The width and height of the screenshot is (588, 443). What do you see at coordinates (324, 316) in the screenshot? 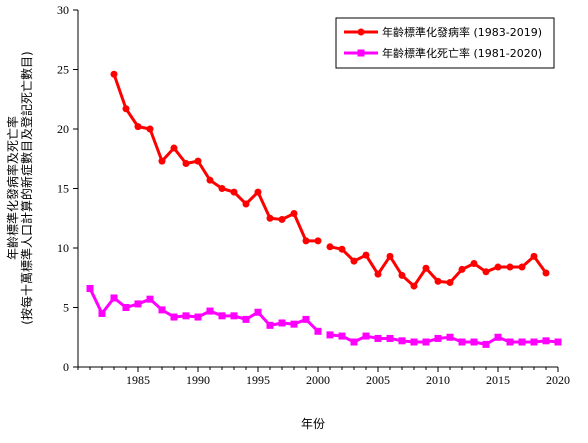
I see `series-mortality` at bounding box center [324, 316].